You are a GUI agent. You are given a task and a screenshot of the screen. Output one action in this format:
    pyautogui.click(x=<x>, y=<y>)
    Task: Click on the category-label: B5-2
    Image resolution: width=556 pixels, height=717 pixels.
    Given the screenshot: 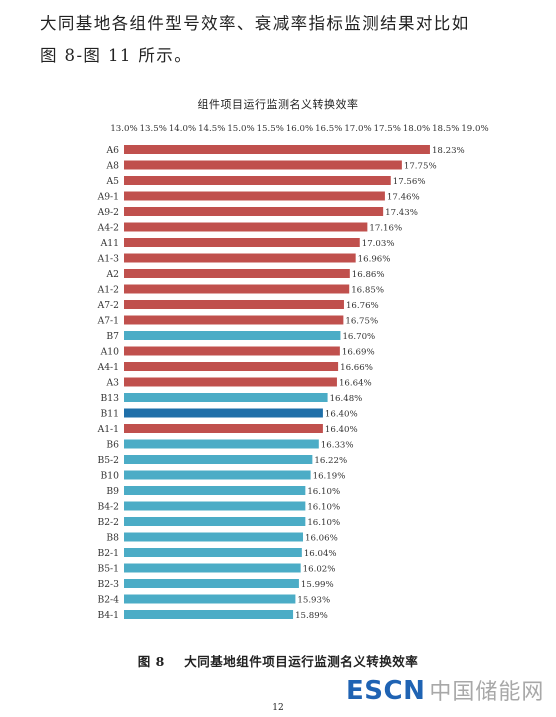 What is the action you would take?
    pyautogui.click(x=108, y=460)
    